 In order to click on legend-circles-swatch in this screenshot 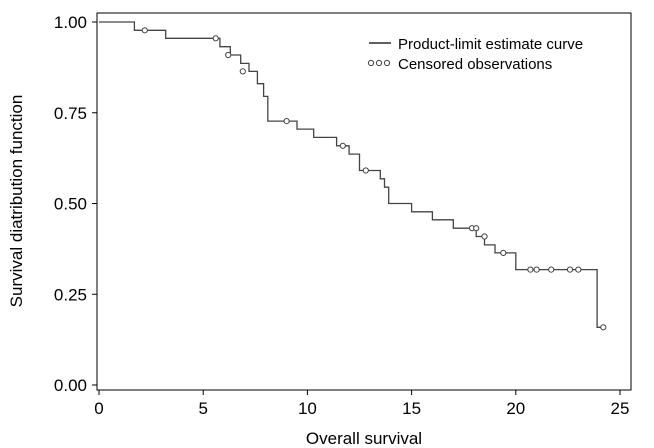, I will do `click(379, 63)`.